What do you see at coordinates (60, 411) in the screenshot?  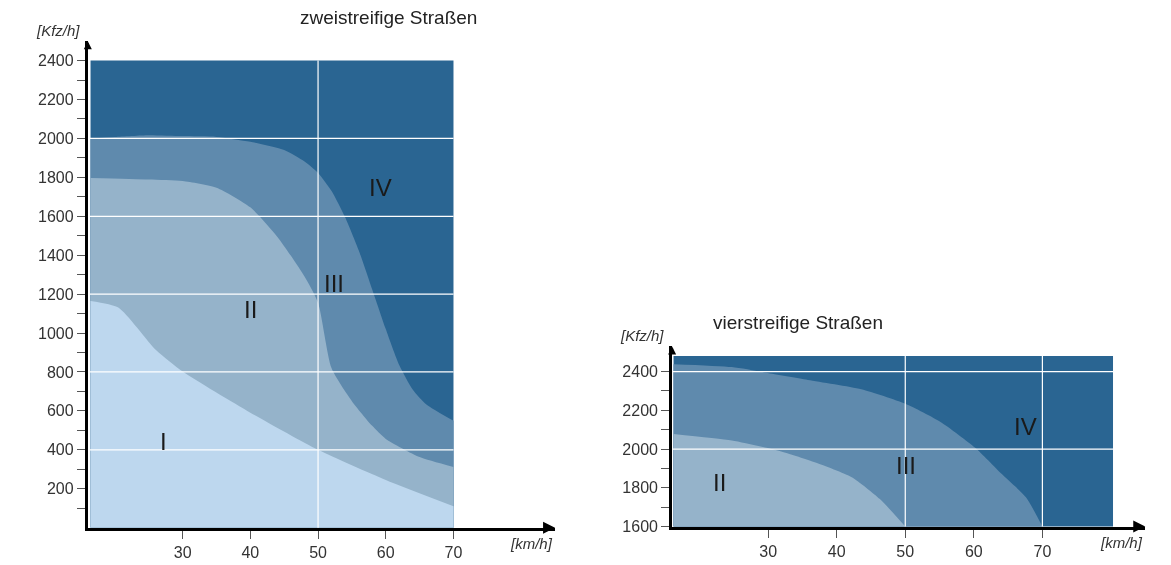 I see `y-tick-label: 600` at bounding box center [60, 411].